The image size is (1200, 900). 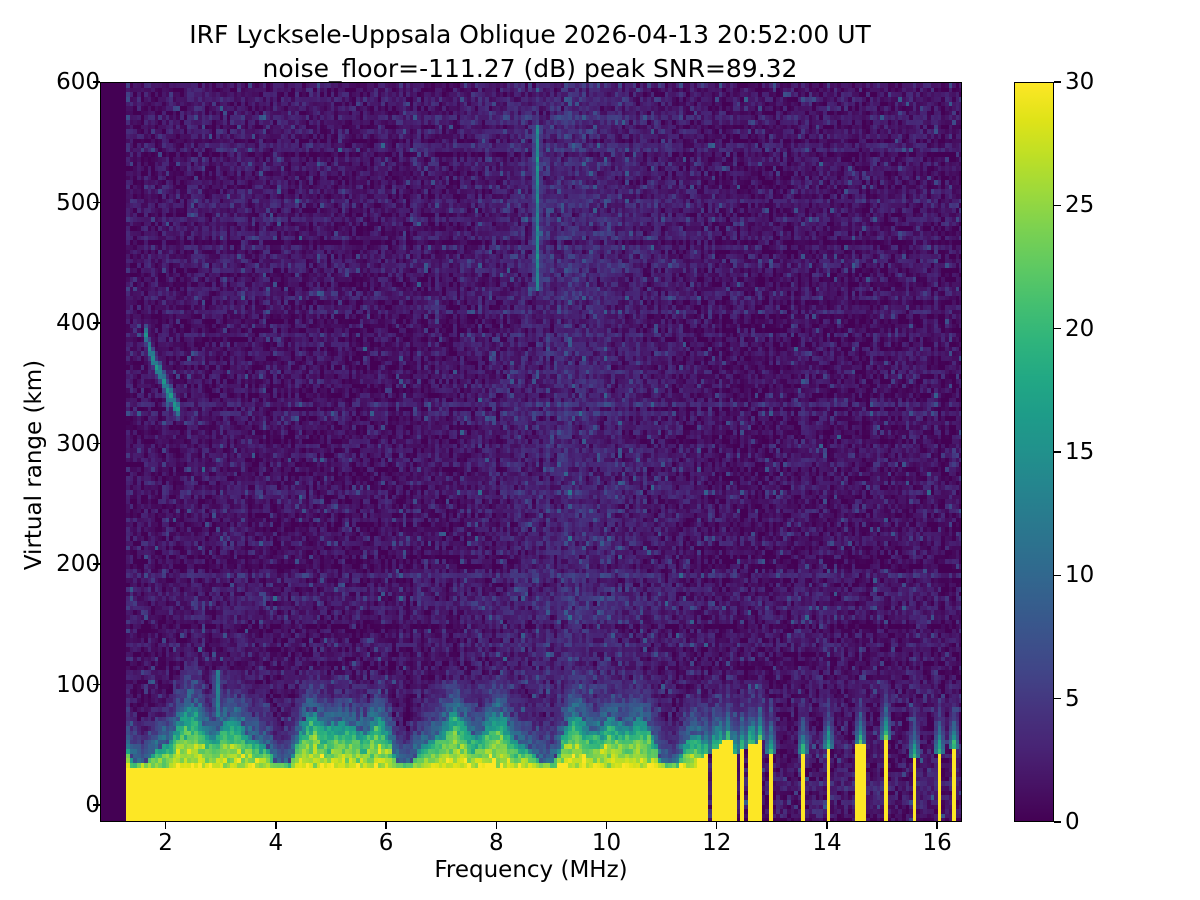 I want to click on y-tick-label: 200, so click(x=78, y=564).